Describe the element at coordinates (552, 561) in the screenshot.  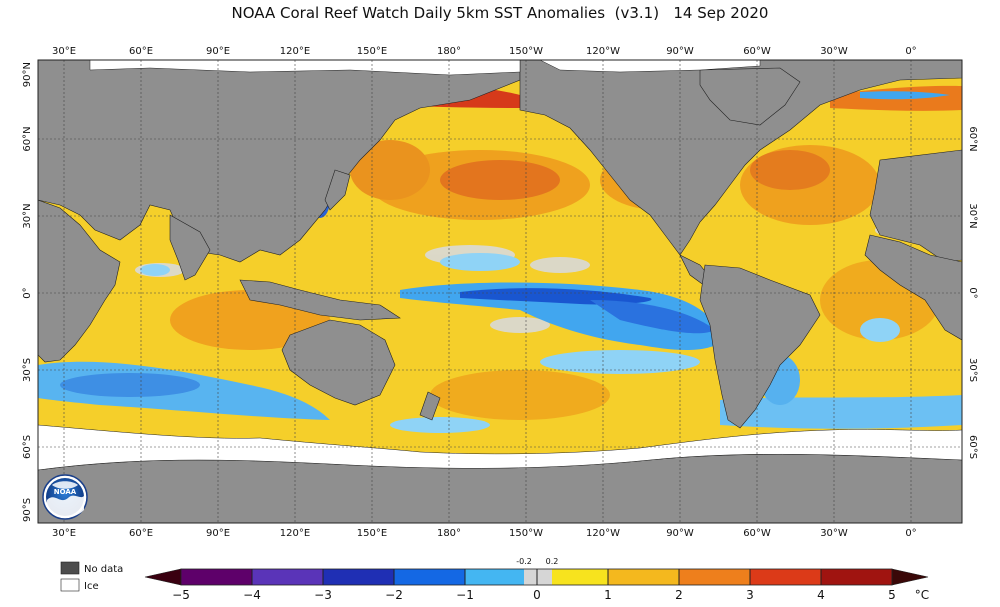
I see `colorbar-small-tick-label: 0.2` at that location.